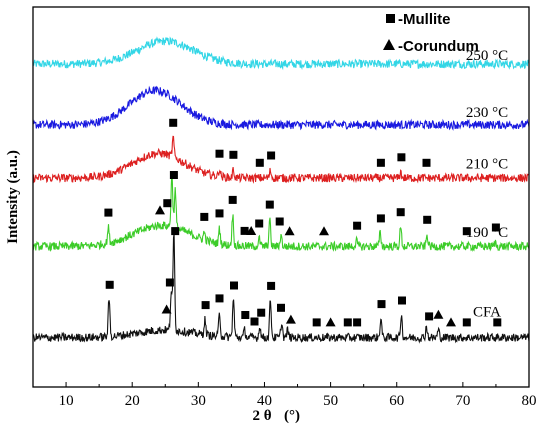 This screenshot has width=550, height=429. What do you see at coordinates (198, 401) in the screenshot?
I see `x-tick-label: 30` at bounding box center [198, 401].